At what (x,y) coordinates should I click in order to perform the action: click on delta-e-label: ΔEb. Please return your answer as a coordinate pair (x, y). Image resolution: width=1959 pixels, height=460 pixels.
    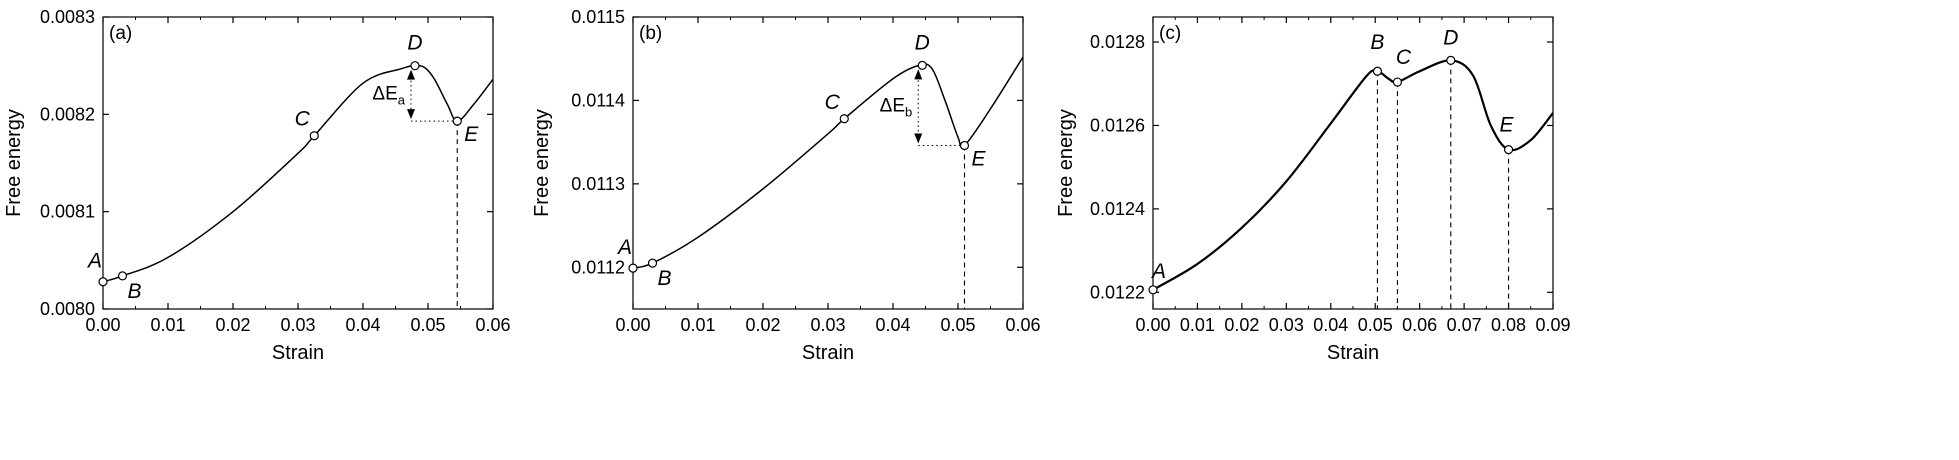
    Looking at the image, I should click on (896, 107).